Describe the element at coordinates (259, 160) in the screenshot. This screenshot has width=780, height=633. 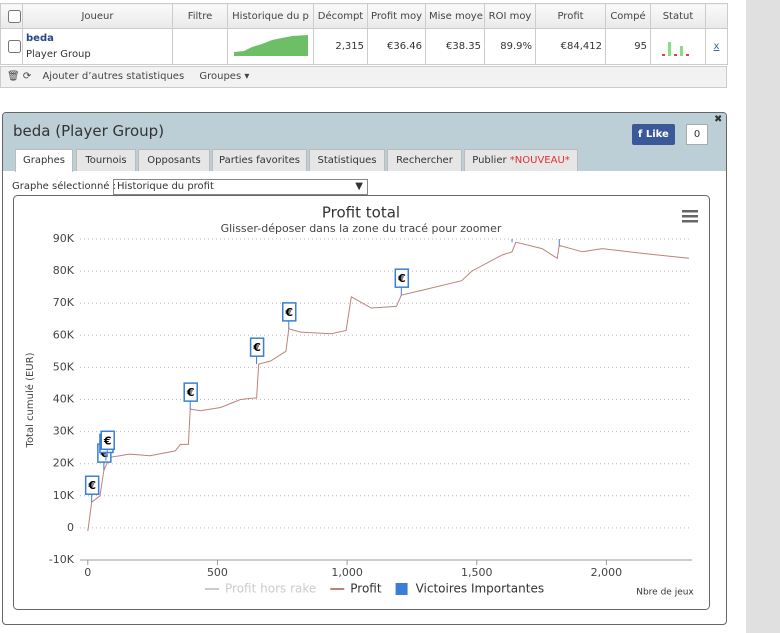
I see `tab: Parties favorites` at that location.